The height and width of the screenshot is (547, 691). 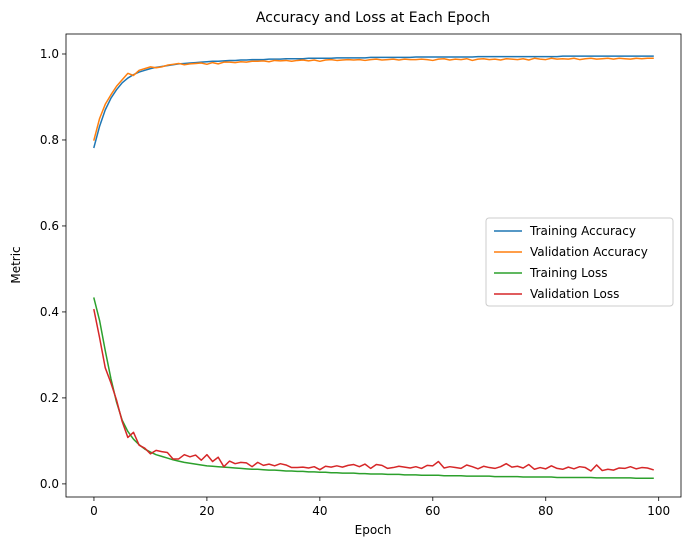 I want to click on legend-label-3: Validation Loss, so click(x=574, y=294).